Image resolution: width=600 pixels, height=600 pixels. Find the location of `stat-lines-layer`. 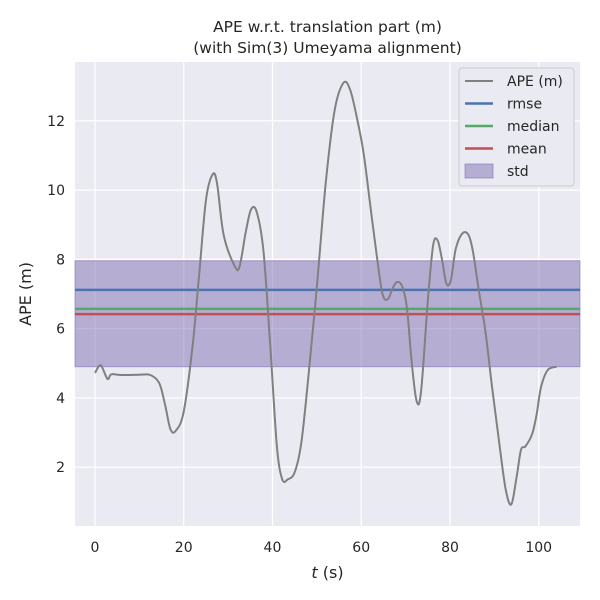

stat-lines-layer is located at coordinates (327, 302).